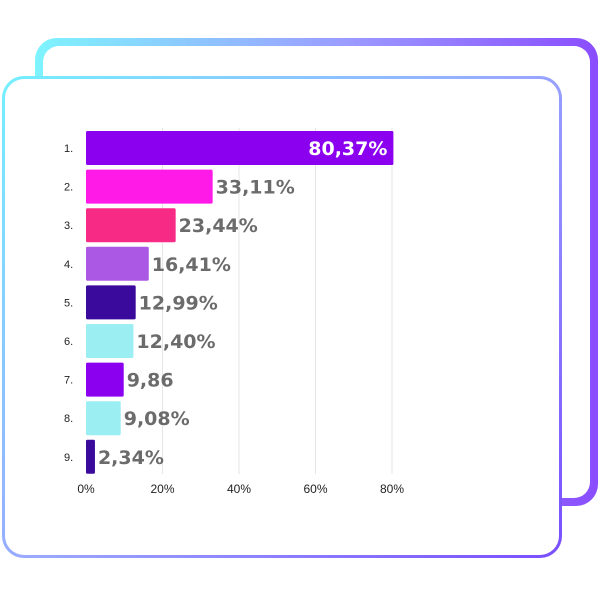 This screenshot has width=600, height=600. What do you see at coordinates (191, 265) in the screenshot?
I see `data-label: 16,41%` at bounding box center [191, 265].